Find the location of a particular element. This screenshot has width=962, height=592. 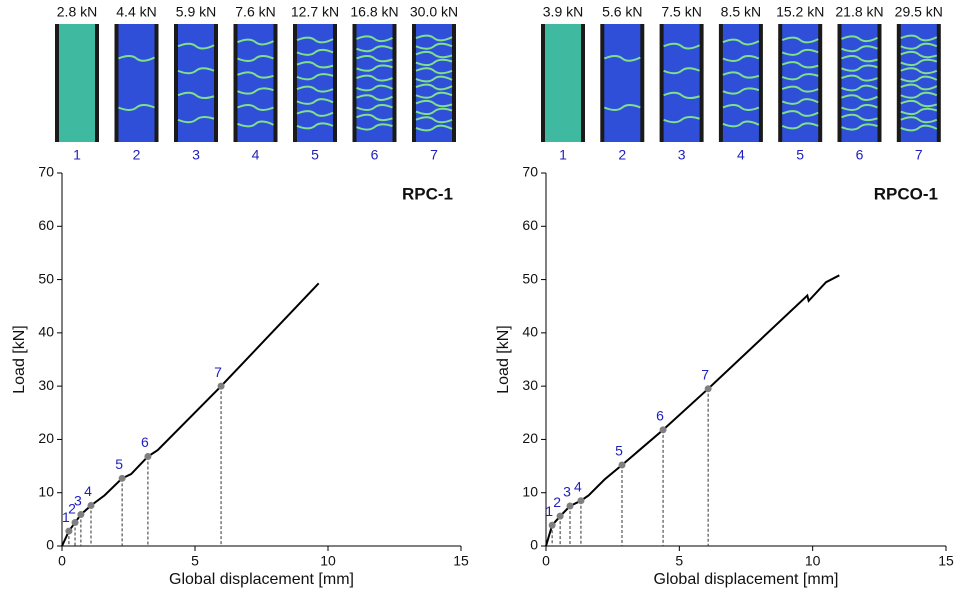

point-label: 1 is located at coordinates (549, 511).